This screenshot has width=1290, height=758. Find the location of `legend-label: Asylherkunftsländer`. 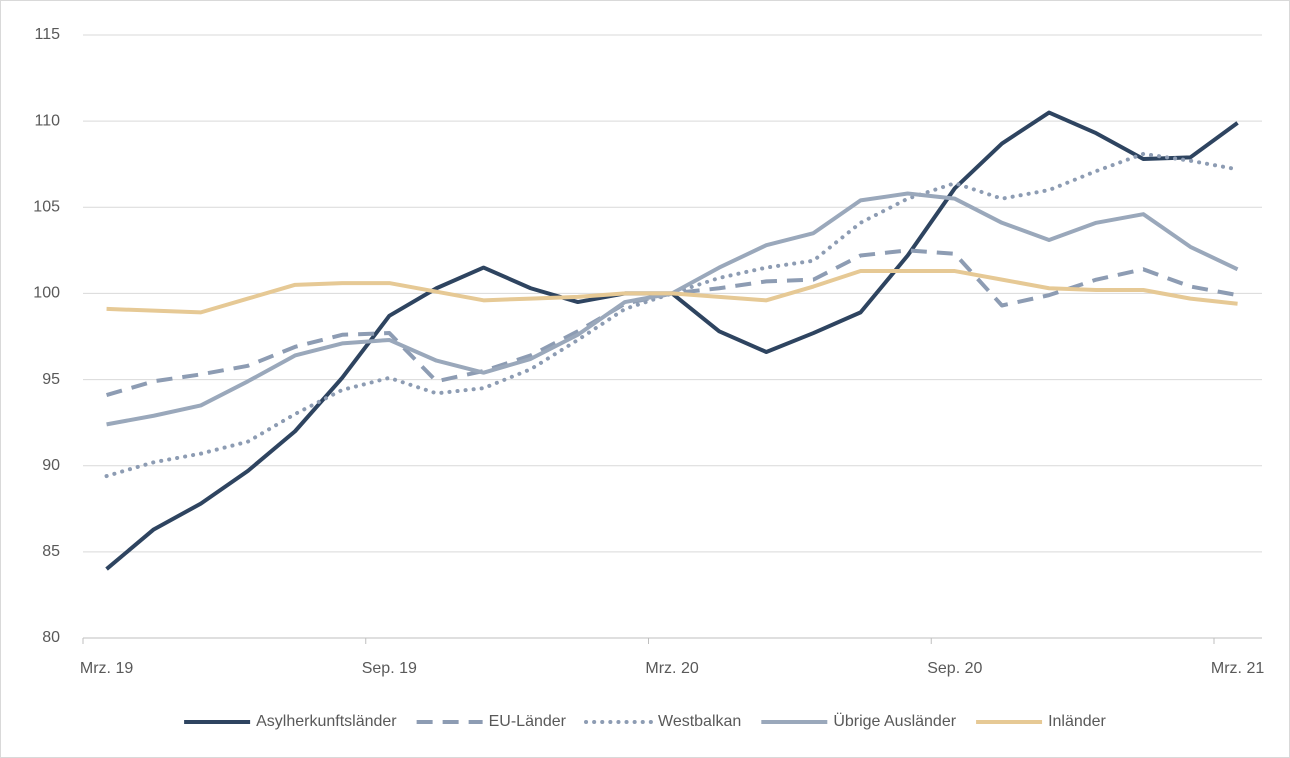

legend-label: Asylherkunftsländer is located at coordinates (326, 721).